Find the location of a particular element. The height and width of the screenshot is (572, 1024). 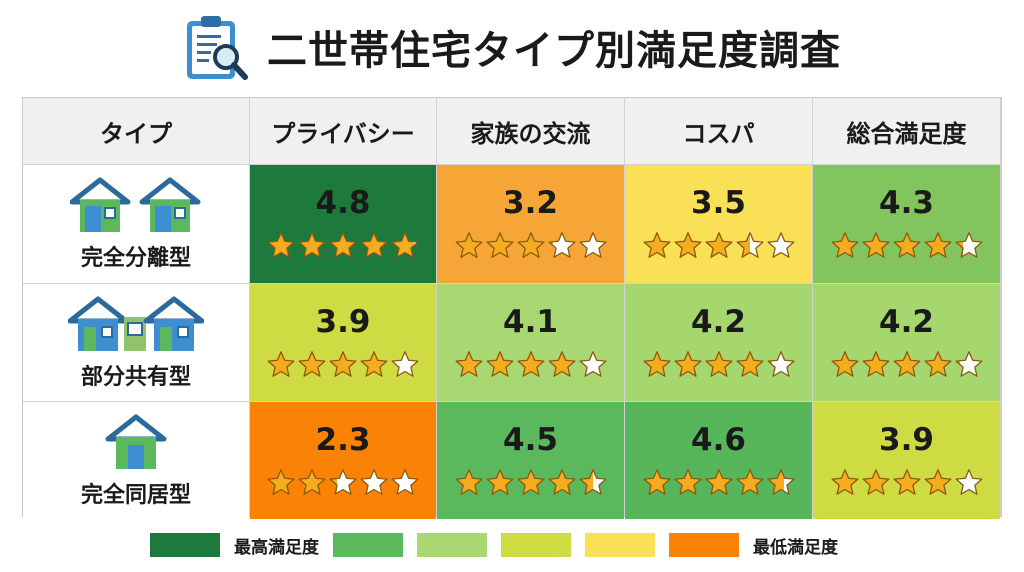

score-label: 4.5 is located at coordinates (530, 439).